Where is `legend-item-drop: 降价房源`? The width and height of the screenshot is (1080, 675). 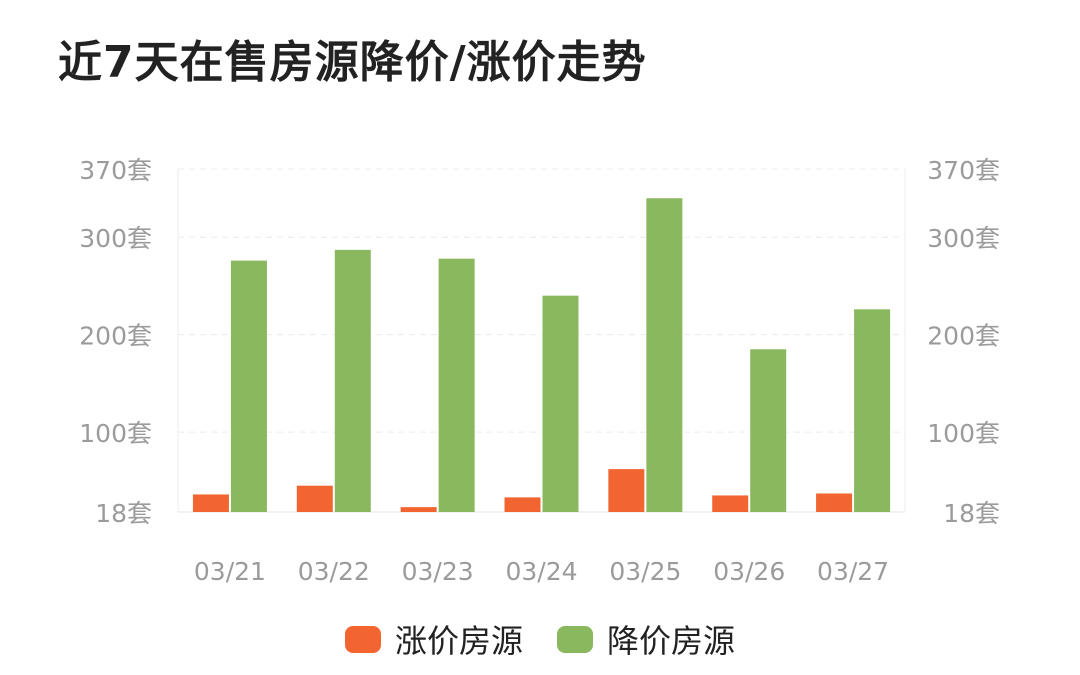
legend-item-drop: 降价房源 is located at coordinates (646, 639).